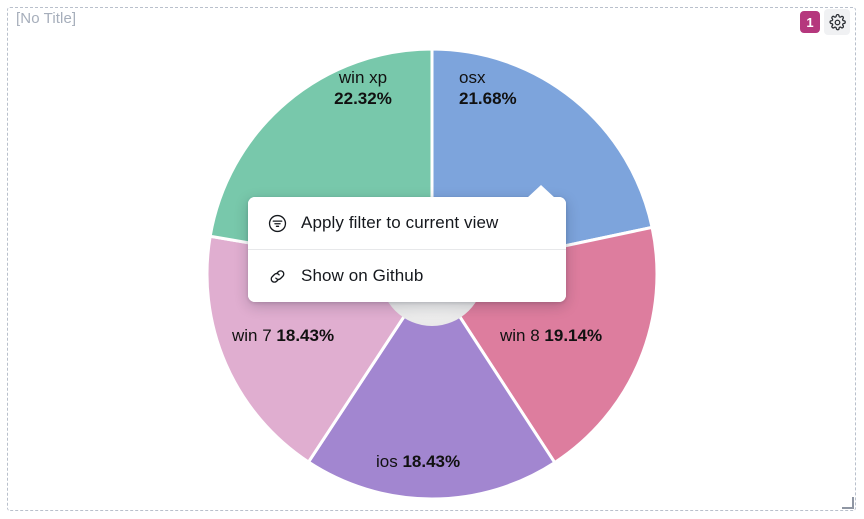 This screenshot has width=864, height=519. I want to click on page-title: [No Title], so click(46, 18).